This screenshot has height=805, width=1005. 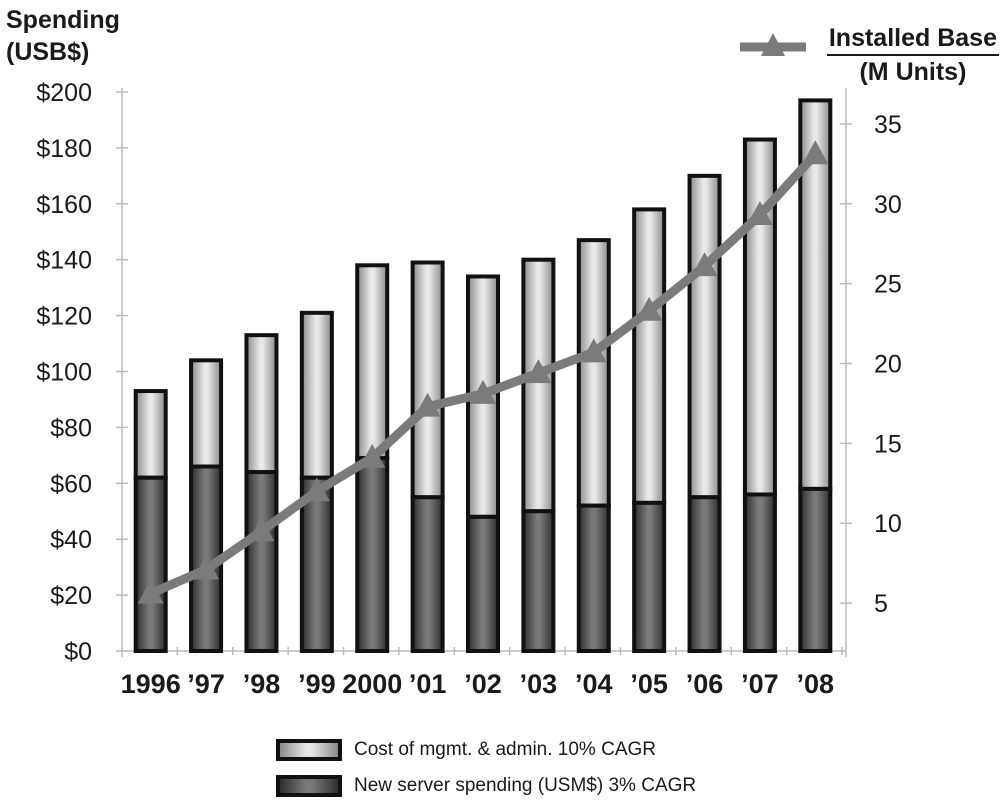 I want to click on right-tick-label: 25, so click(x=888, y=285).